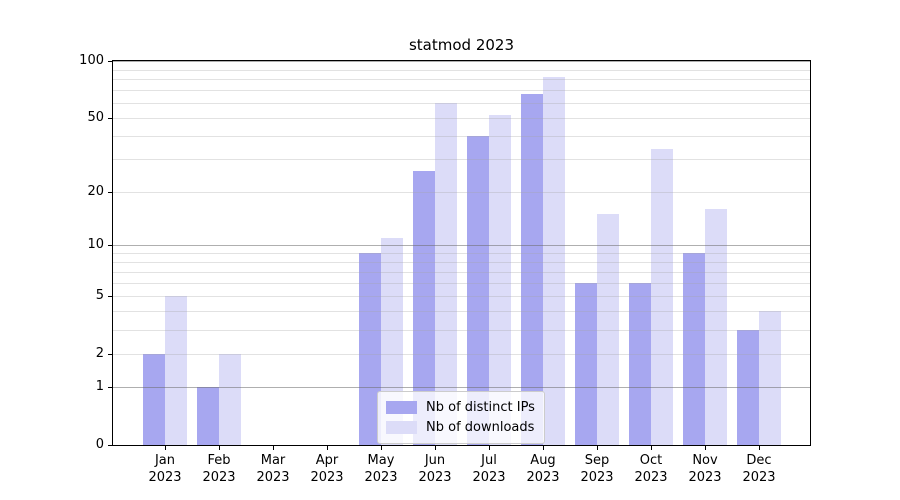 The width and height of the screenshot is (900, 500). Describe the element at coordinates (597, 469) in the screenshot. I see `x-tick-label-sep: Sep 2023` at that location.